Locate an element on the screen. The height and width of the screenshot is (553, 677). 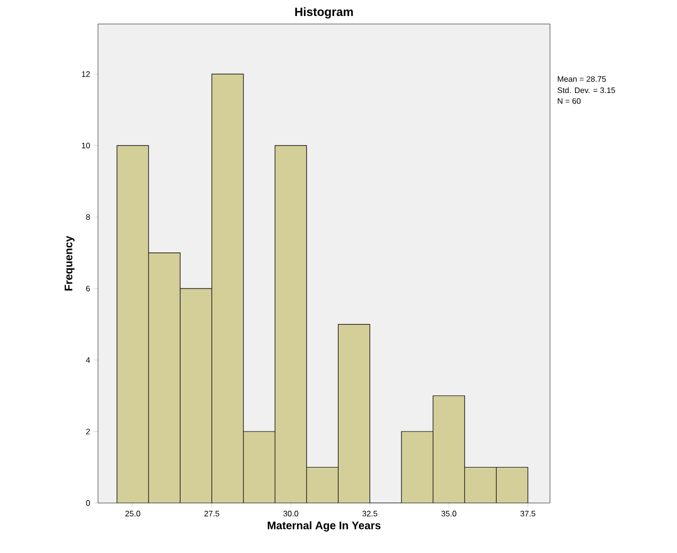
y-axis-title: Frequency is located at coordinates (69, 263).